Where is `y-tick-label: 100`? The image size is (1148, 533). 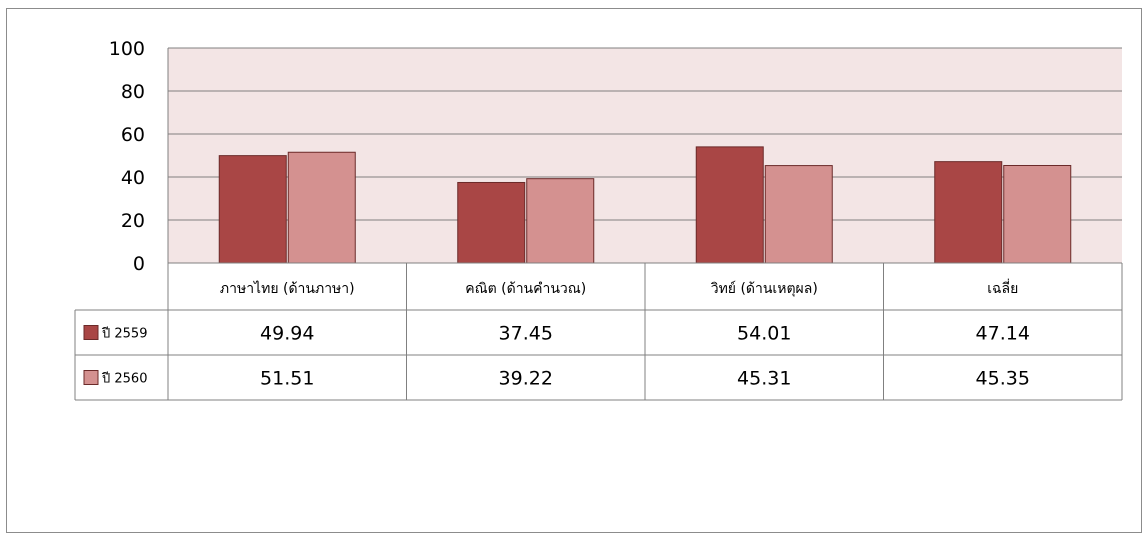
y-tick-label: 100 is located at coordinates (127, 49).